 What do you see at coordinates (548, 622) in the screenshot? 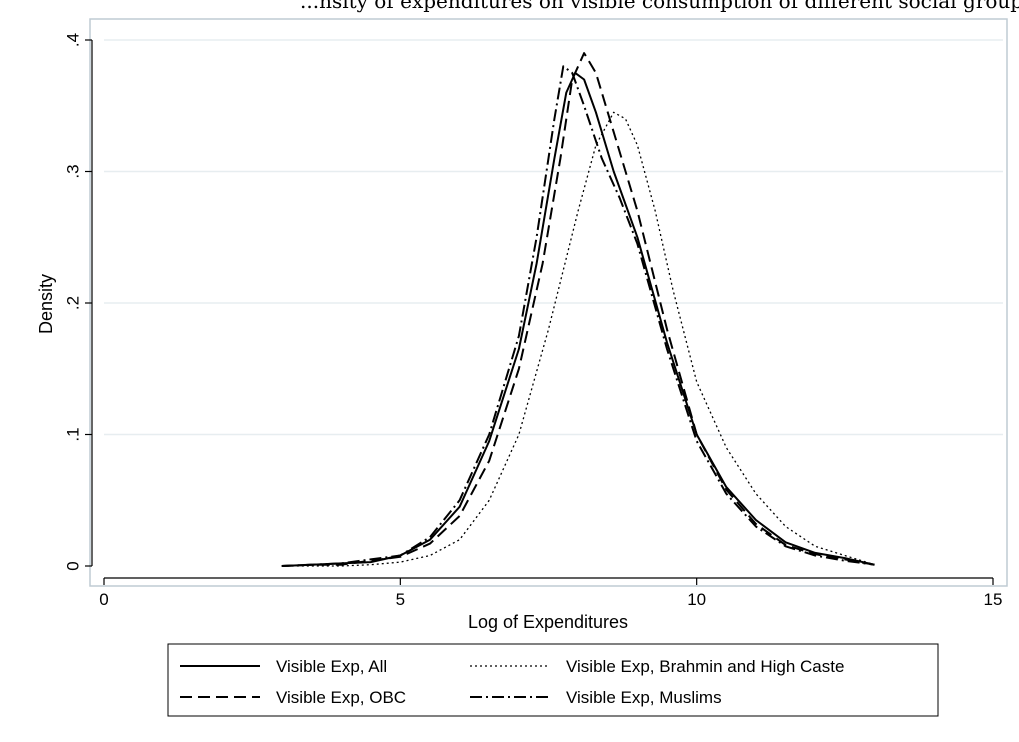
I see `x-axis-title: Log of Expenditures` at bounding box center [548, 622].